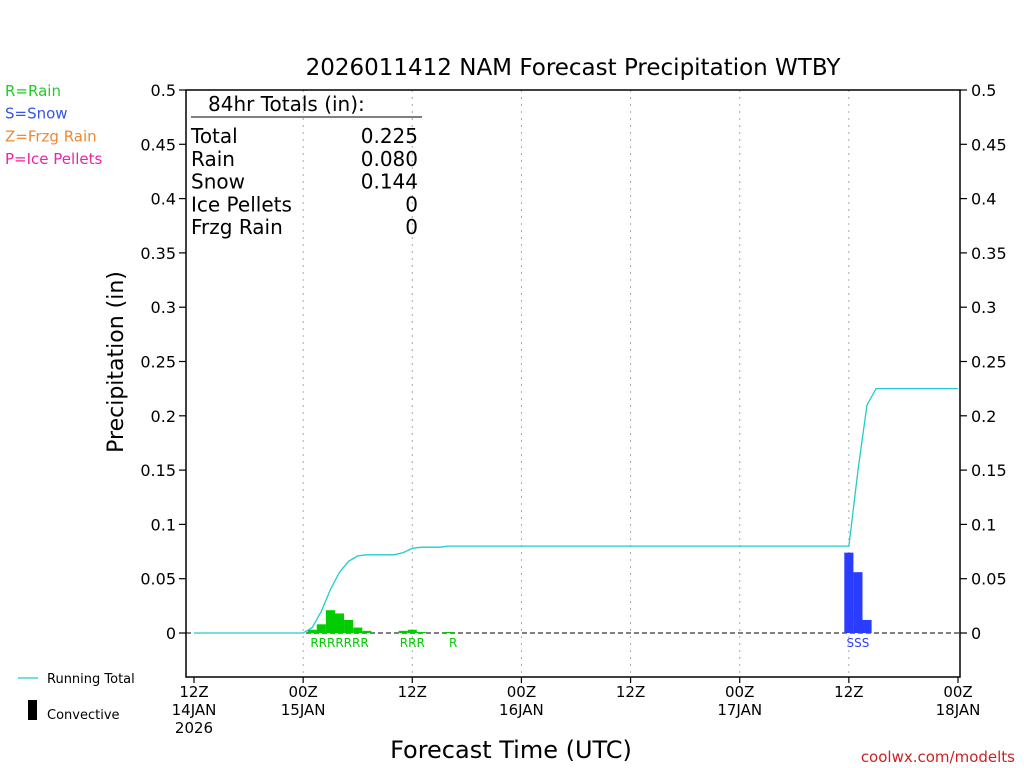  I want to click on y-tick-label-left: 0.3, so click(163, 307).